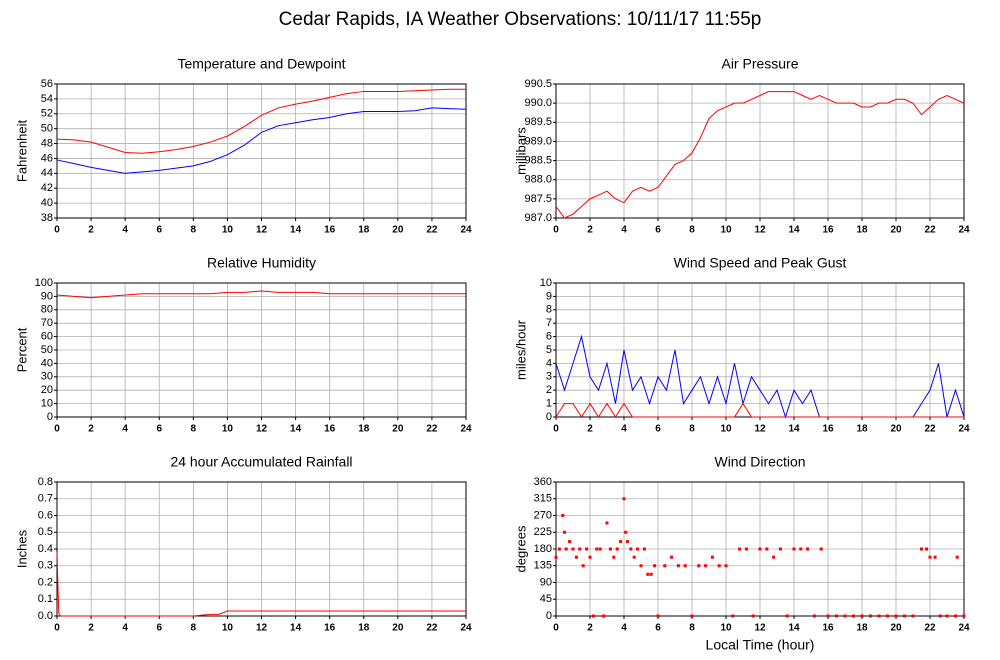 The height and width of the screenshot is (660, 1000). Describe the element at coordinates (538, 103) in the screenshot. I see `y-tick-label: 990.0` at that location.